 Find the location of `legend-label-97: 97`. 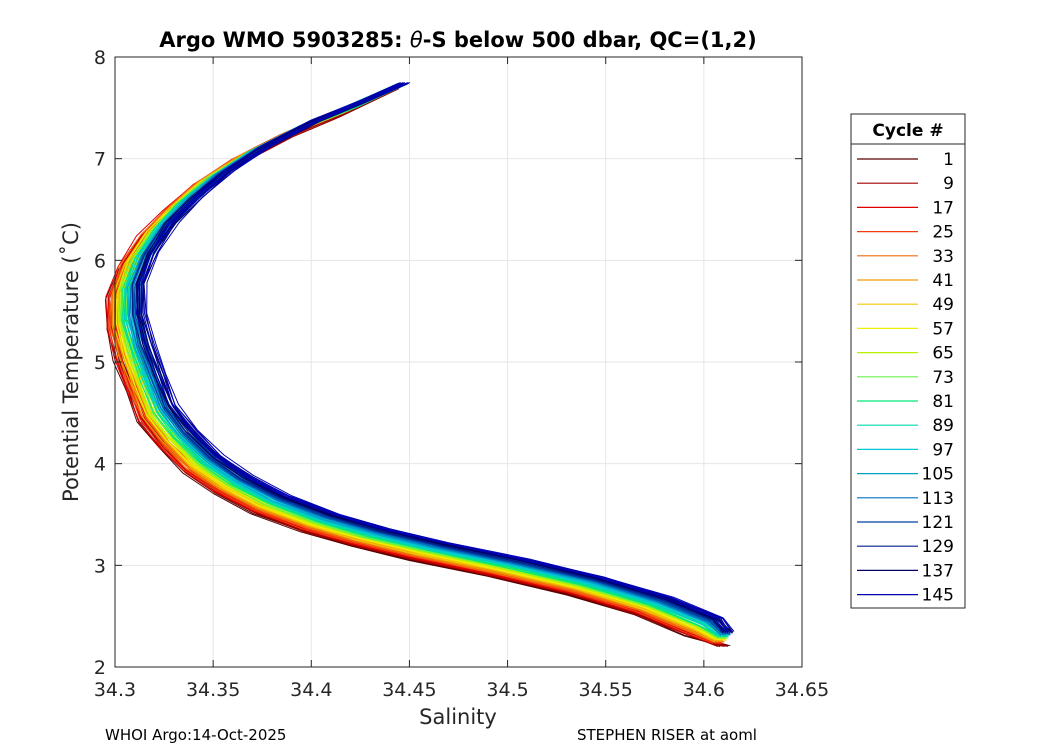

legend-label-97: 97 is located at coordinates (943, 450).